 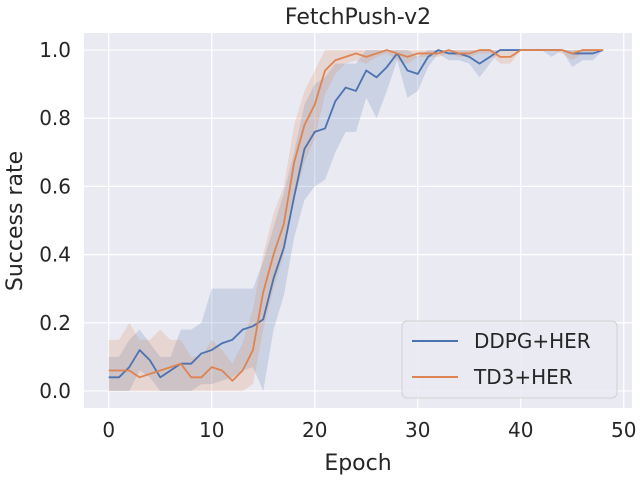 What do you see at coordinates (358, 17) in the screenshot?
I see `chart-title: FetchPush-v2` at bounding box center [358, 17].